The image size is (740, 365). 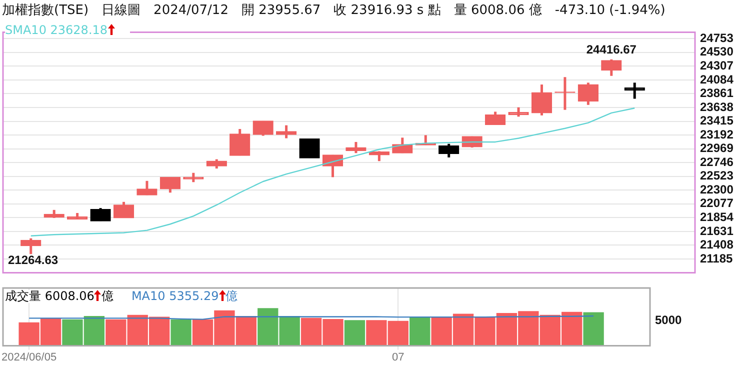 What do you see at coordinates (57, 30) in the screenshot?
I see `text: SMA10 23628.18` at bounding box center [57, 30].